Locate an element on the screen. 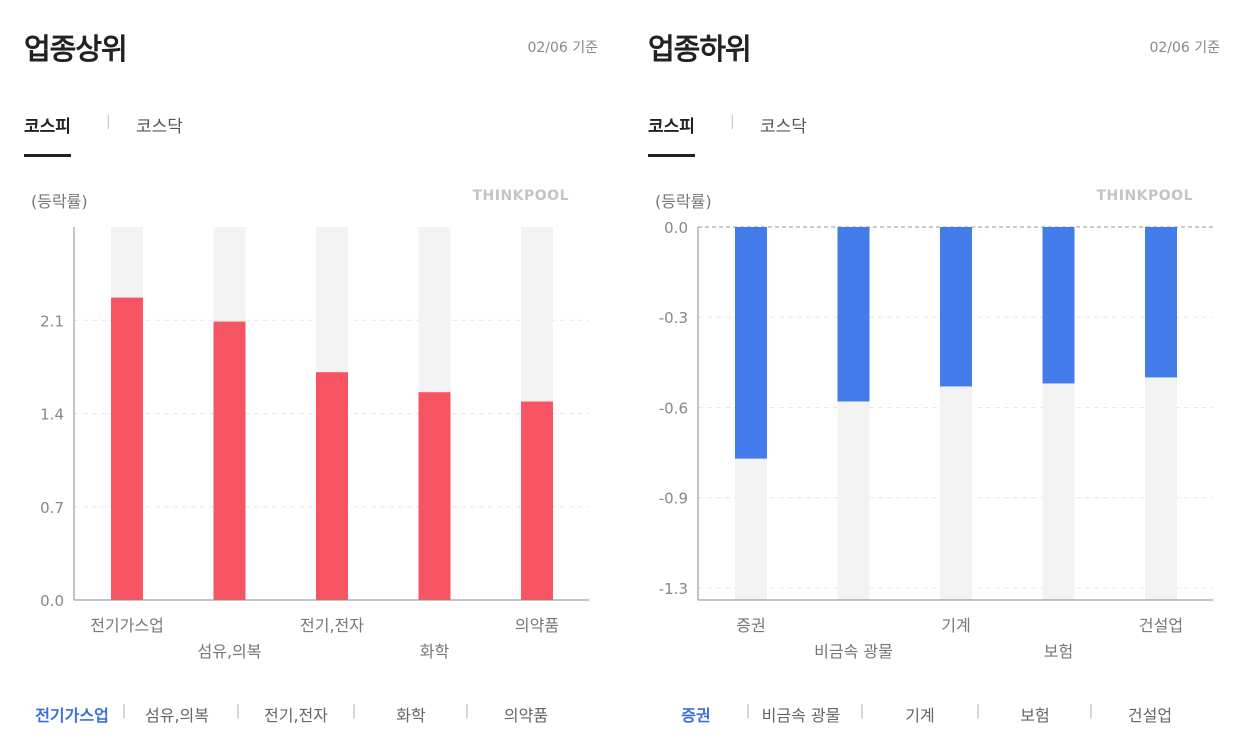 This screenshot has height=741, width=1242. sector-nav-item: 의약품 is located at coordinates (526, 715).